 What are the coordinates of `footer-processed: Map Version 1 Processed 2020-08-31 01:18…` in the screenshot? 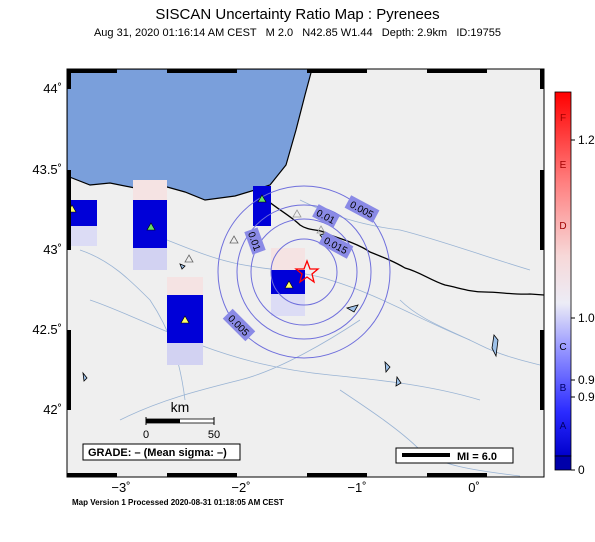 It's located at (178, 502).